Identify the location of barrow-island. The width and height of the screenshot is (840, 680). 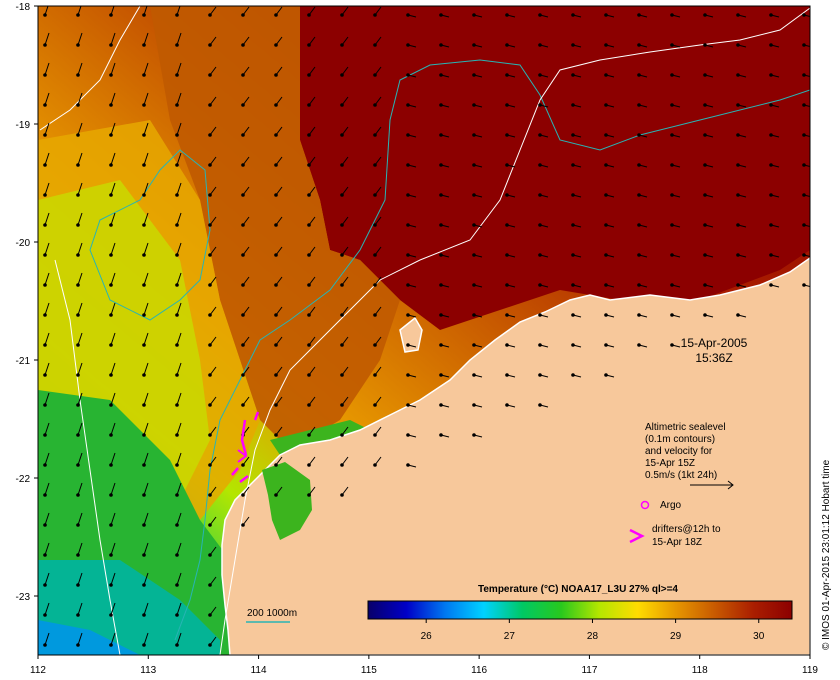
(411, 334).